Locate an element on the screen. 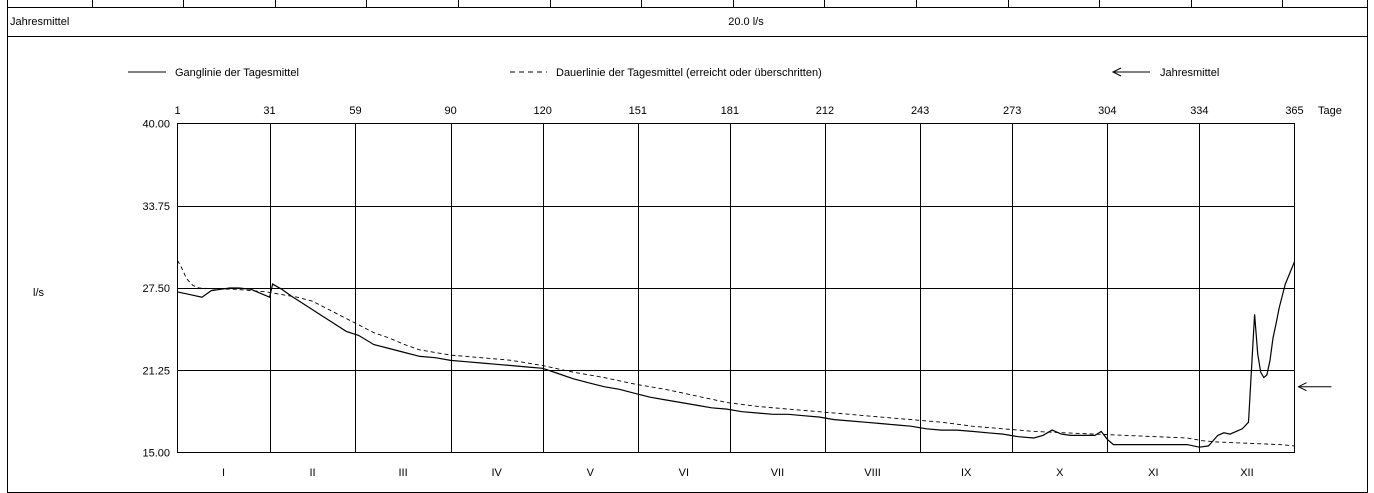 The image size is (1374, 493). jahresmittel-row-label: Jahresmittel is located at coordinates (39, 22).